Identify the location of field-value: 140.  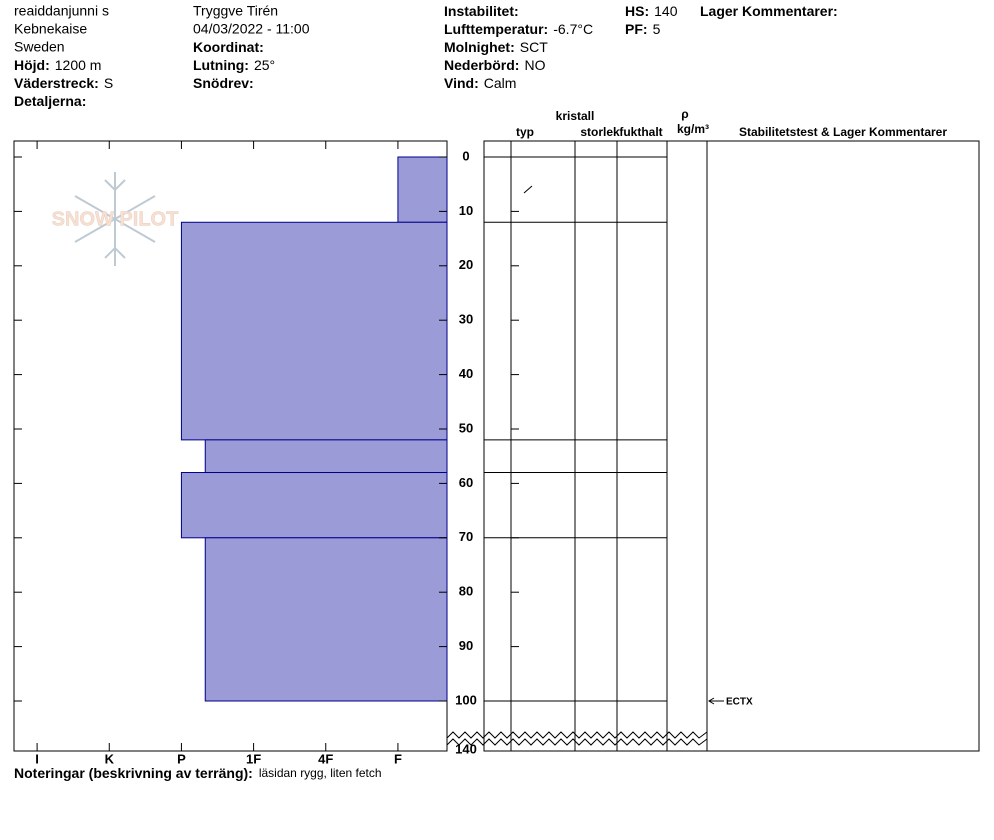
(666, 11).